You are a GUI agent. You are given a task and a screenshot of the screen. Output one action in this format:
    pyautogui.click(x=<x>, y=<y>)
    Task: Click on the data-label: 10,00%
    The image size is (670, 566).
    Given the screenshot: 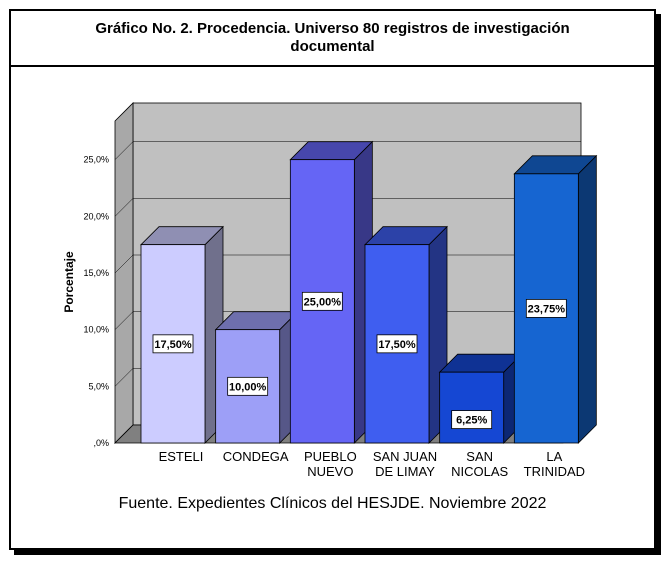 What is the action you would take?
    pyautogui.click(x=248, y=387)
    